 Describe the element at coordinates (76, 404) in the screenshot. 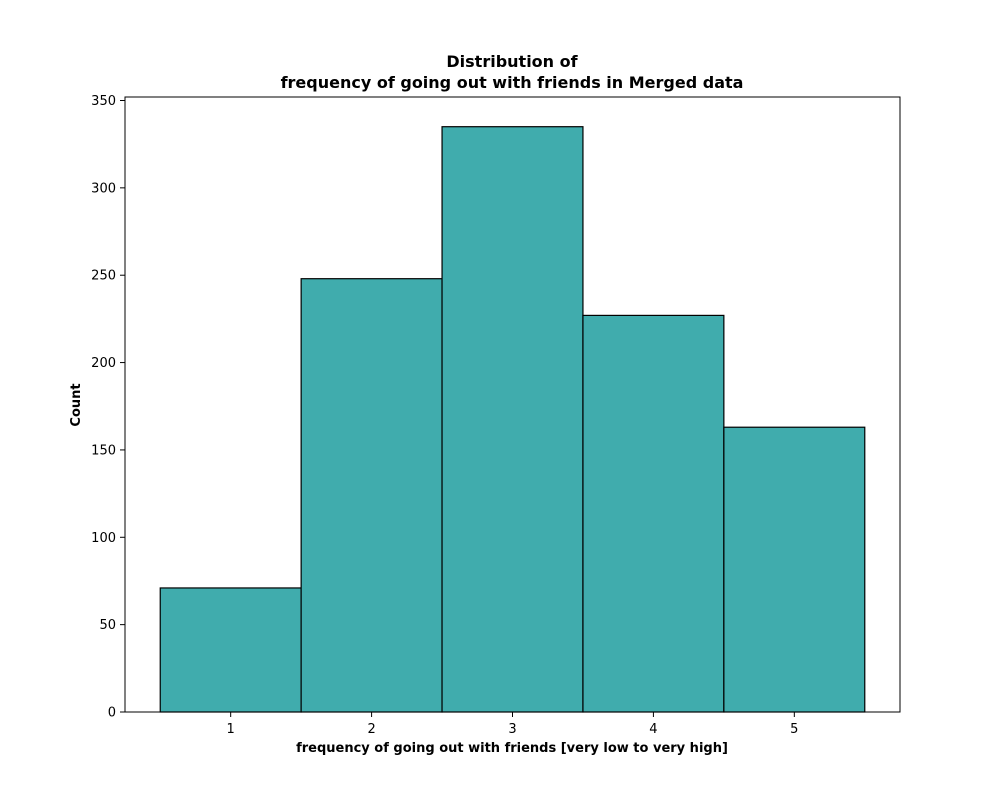

I see `y-axis-label: Count` at that location.